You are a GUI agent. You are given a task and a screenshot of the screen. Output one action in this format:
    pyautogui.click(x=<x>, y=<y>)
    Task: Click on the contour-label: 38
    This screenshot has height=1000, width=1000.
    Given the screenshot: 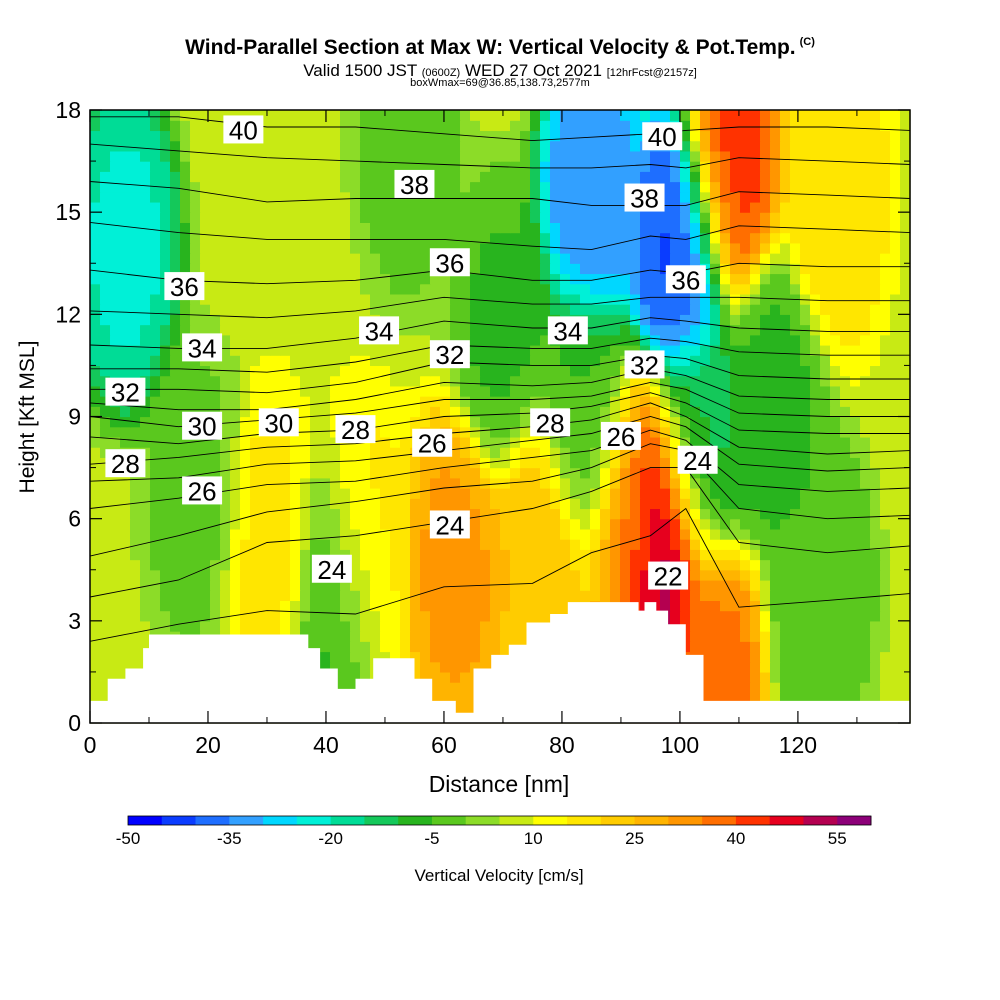 What is the action you would take?
    pyautogui.click(x=644, y=198)
    